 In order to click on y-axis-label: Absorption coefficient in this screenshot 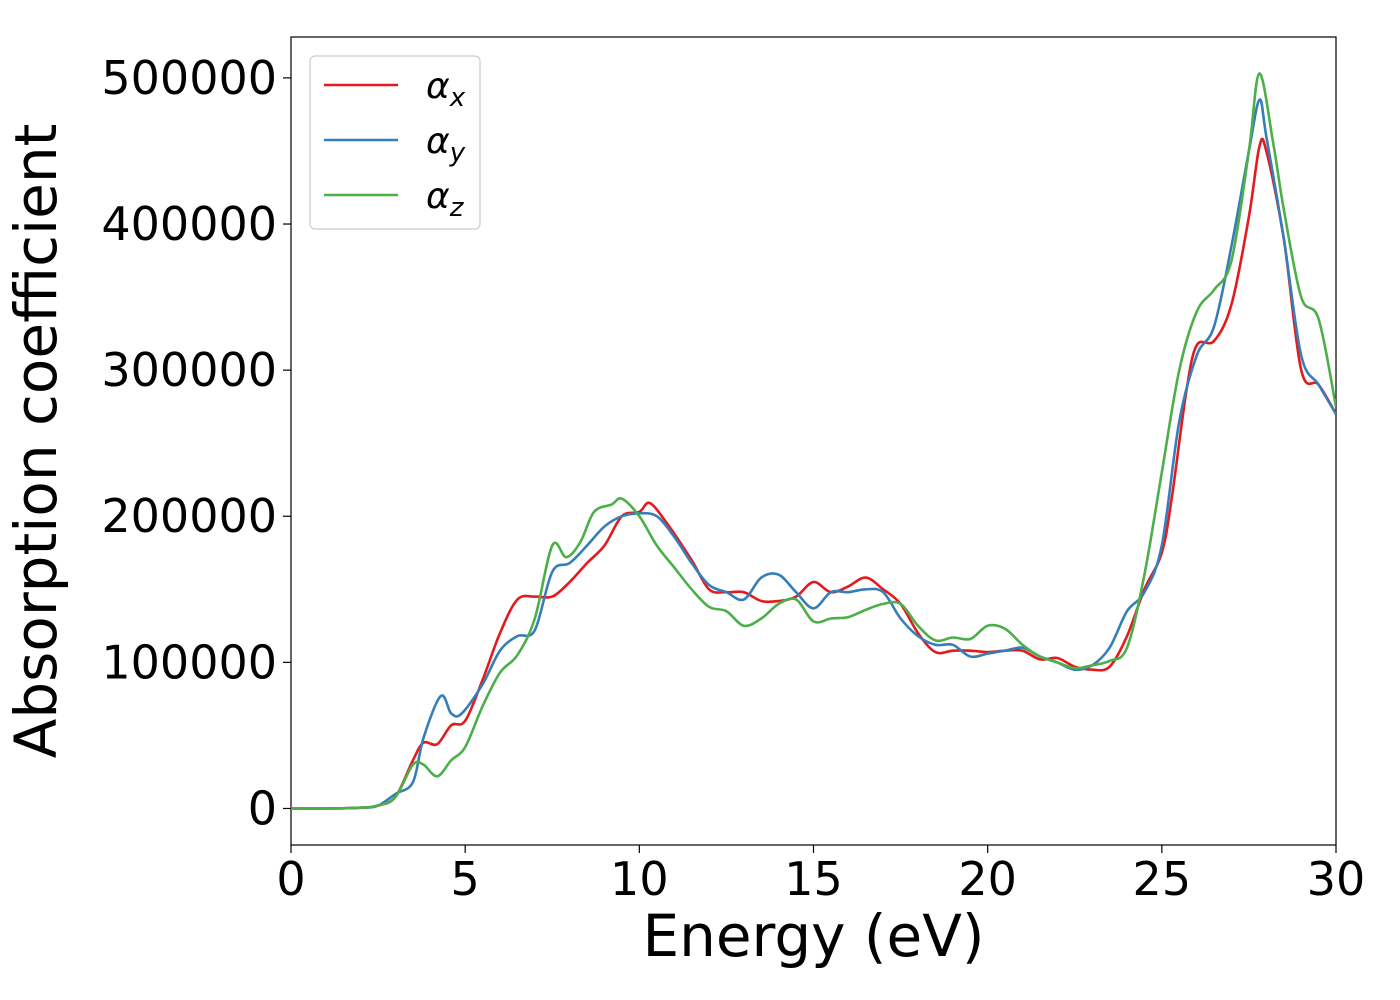, I will do `click(36, 441)`.